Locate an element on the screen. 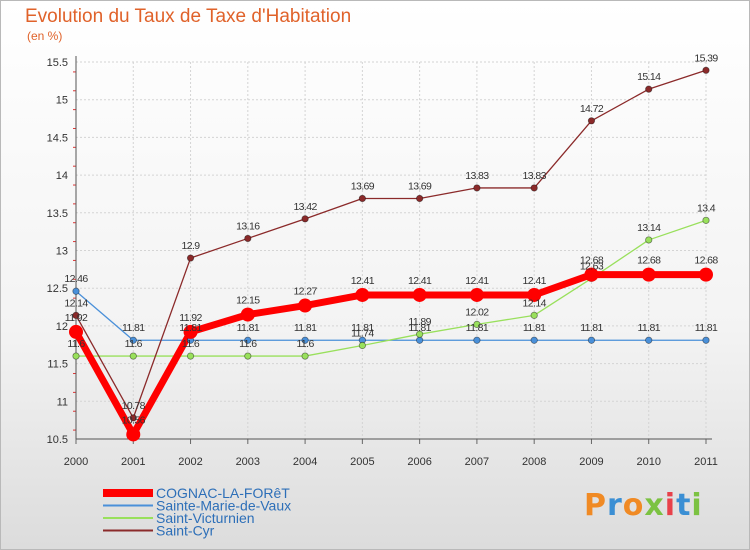  legend-label: Saint-Victurnien is located at coordinates (205, 518).